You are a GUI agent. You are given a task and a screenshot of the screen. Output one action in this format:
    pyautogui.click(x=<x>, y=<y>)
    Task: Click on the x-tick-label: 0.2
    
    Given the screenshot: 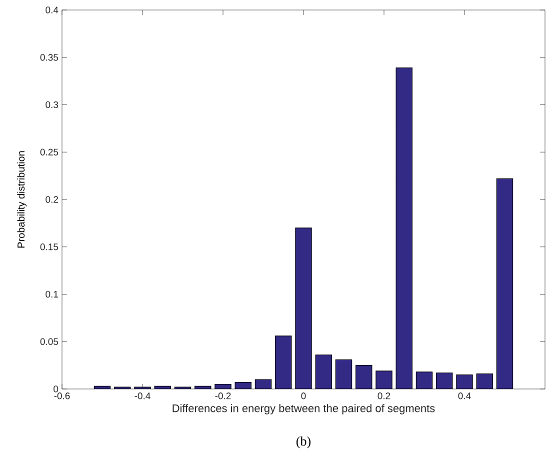 What is the action you would take?
    pyautogui.click(x=384, y=396)
    